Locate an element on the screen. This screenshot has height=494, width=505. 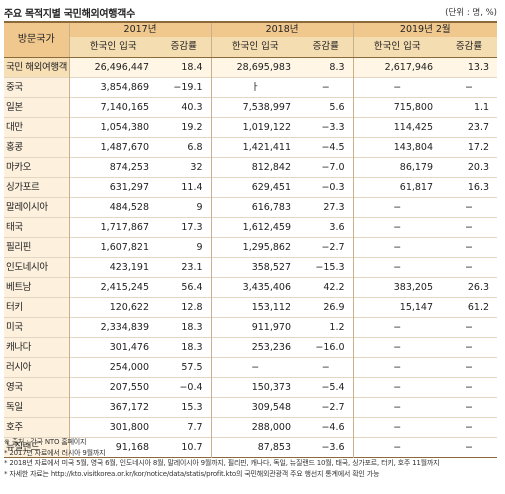
value-cell: 631,297 is located at coordinates (112, 187).